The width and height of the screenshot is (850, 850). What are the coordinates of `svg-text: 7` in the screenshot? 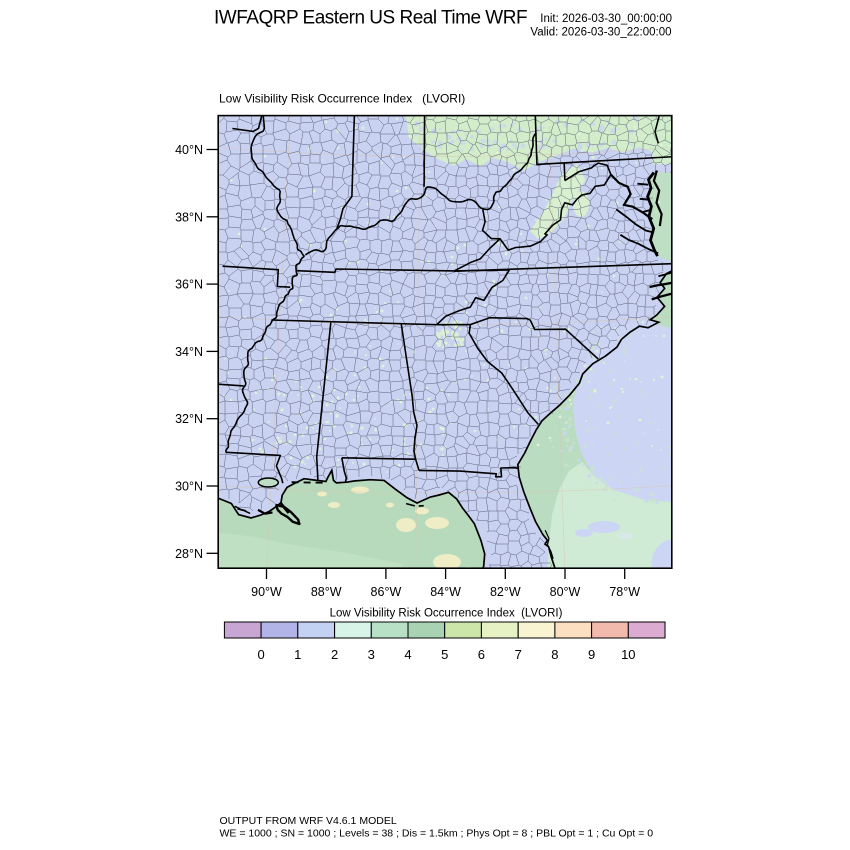 It's located at (518, 654).